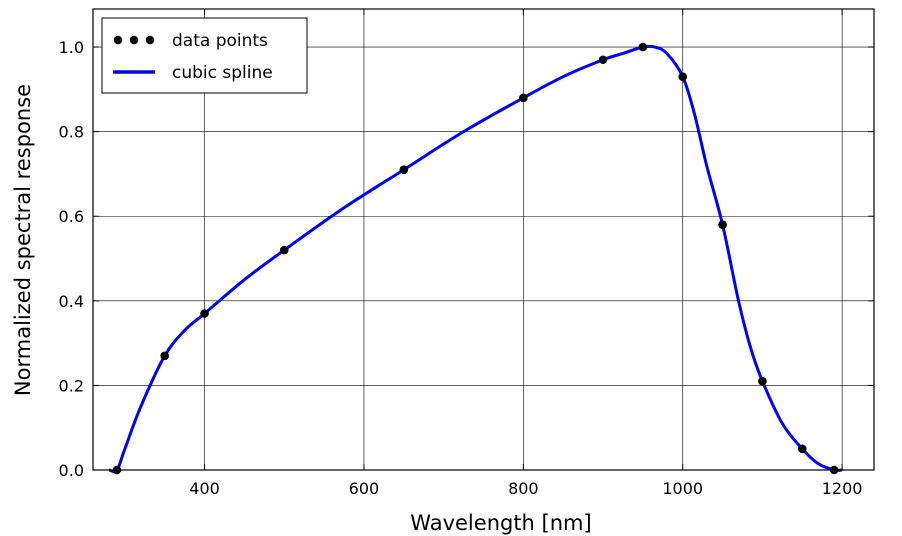 The height and width of the screenshot is (536, 902). Describe the element at coordinates (364, 488) in the screenshot. I see `x-tick-label: 600` at that location.